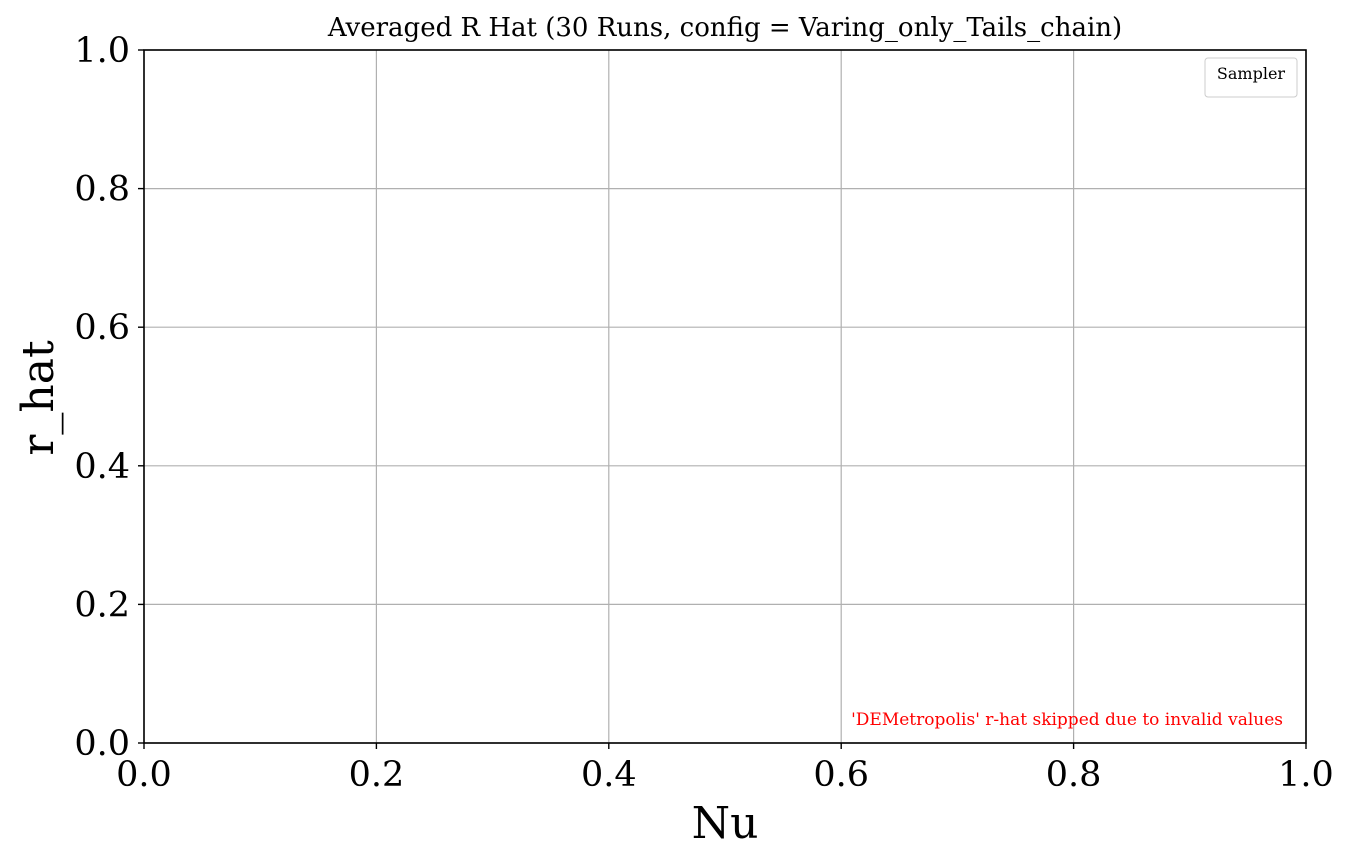 The height and width of the screenshot is (867, 1351). I want to click on y-tick-label: 0.8, so click(102, 190).